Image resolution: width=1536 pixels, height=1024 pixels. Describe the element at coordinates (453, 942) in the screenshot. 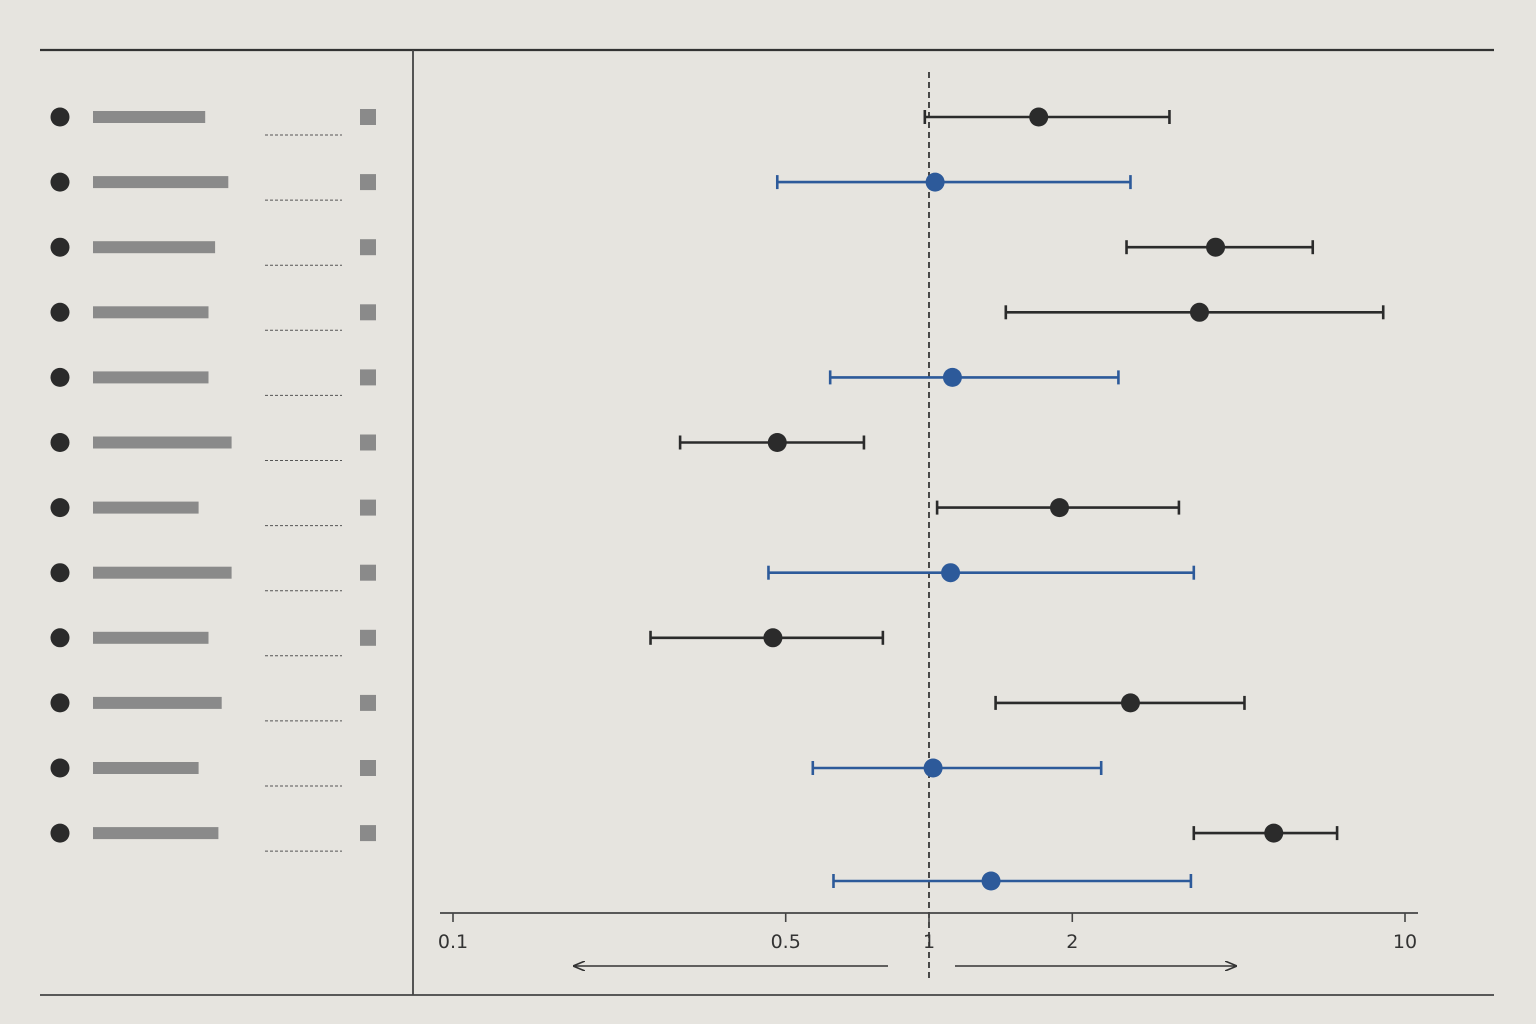

I see `x-tick-label: 0.1` at that location.